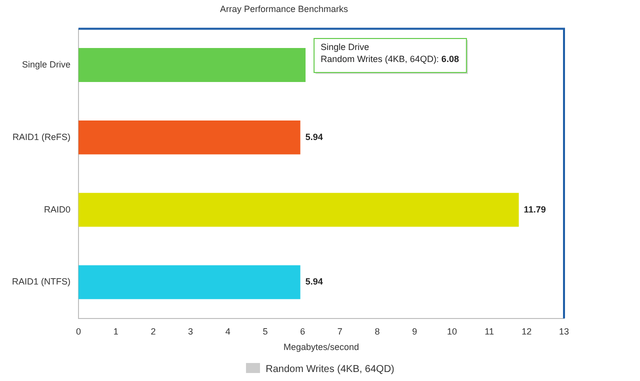  I want to click on x-tick-label: 6, so click(303, 331).